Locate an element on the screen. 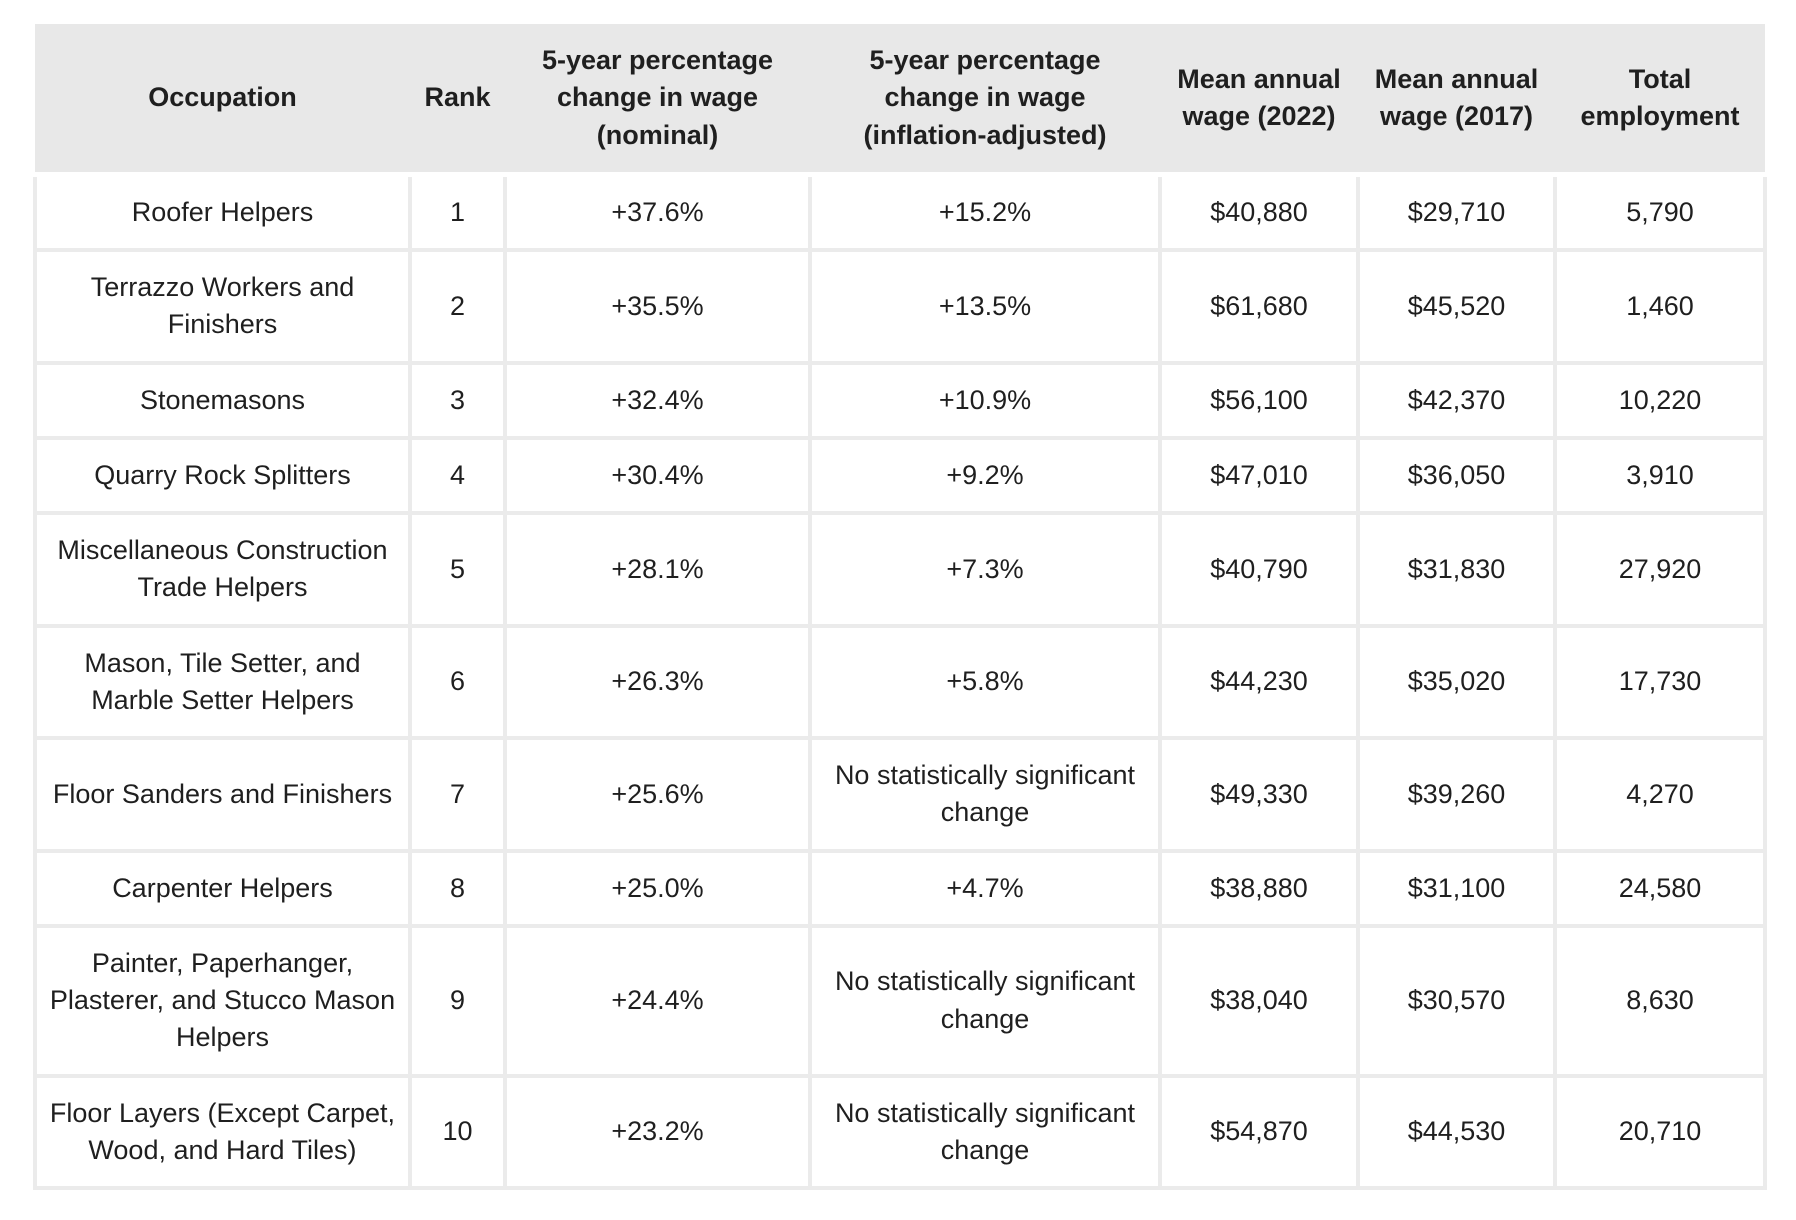 The height and width of the screenshot is (1220, 1796). cell-mean-wage-2022: $56,100 is located at coordinates (1259, 400).